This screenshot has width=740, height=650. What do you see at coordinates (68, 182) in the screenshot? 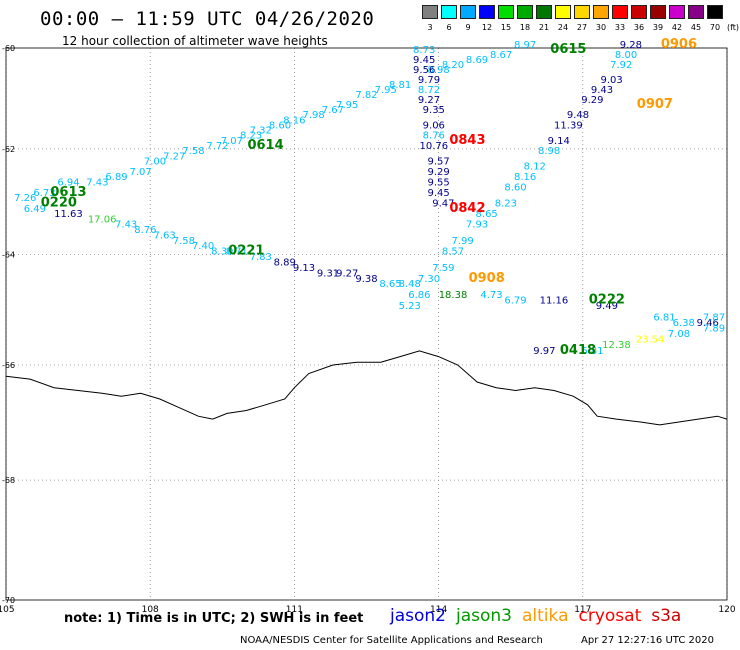
I see `wave-height-reading: 6.94` at bounding box center [68, 182].